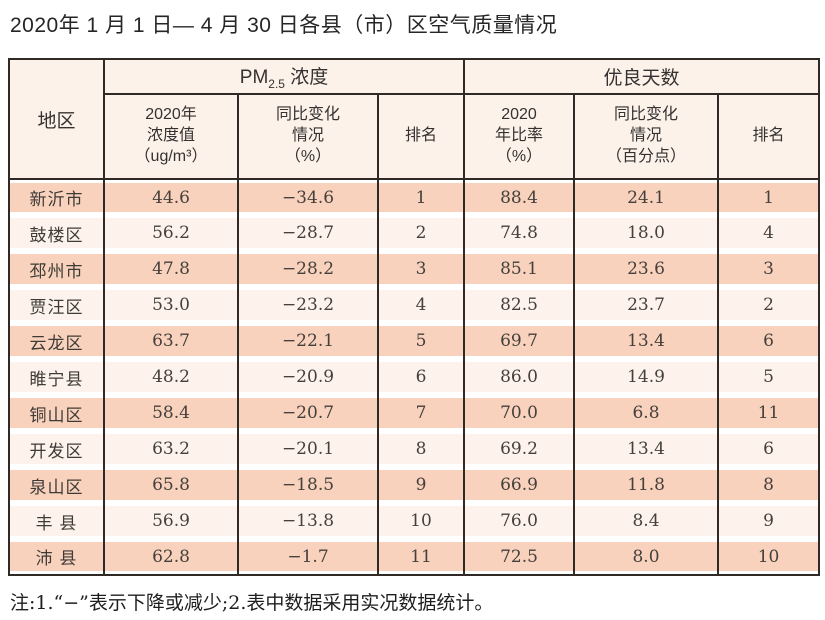 This screenshot has width=825, height=620. What do you see at coordinates (171, 137) in the screenshot?
I see `header-pm-value: 2020年 浓度值 （ug/m³）` at bounding box center [171, 137].